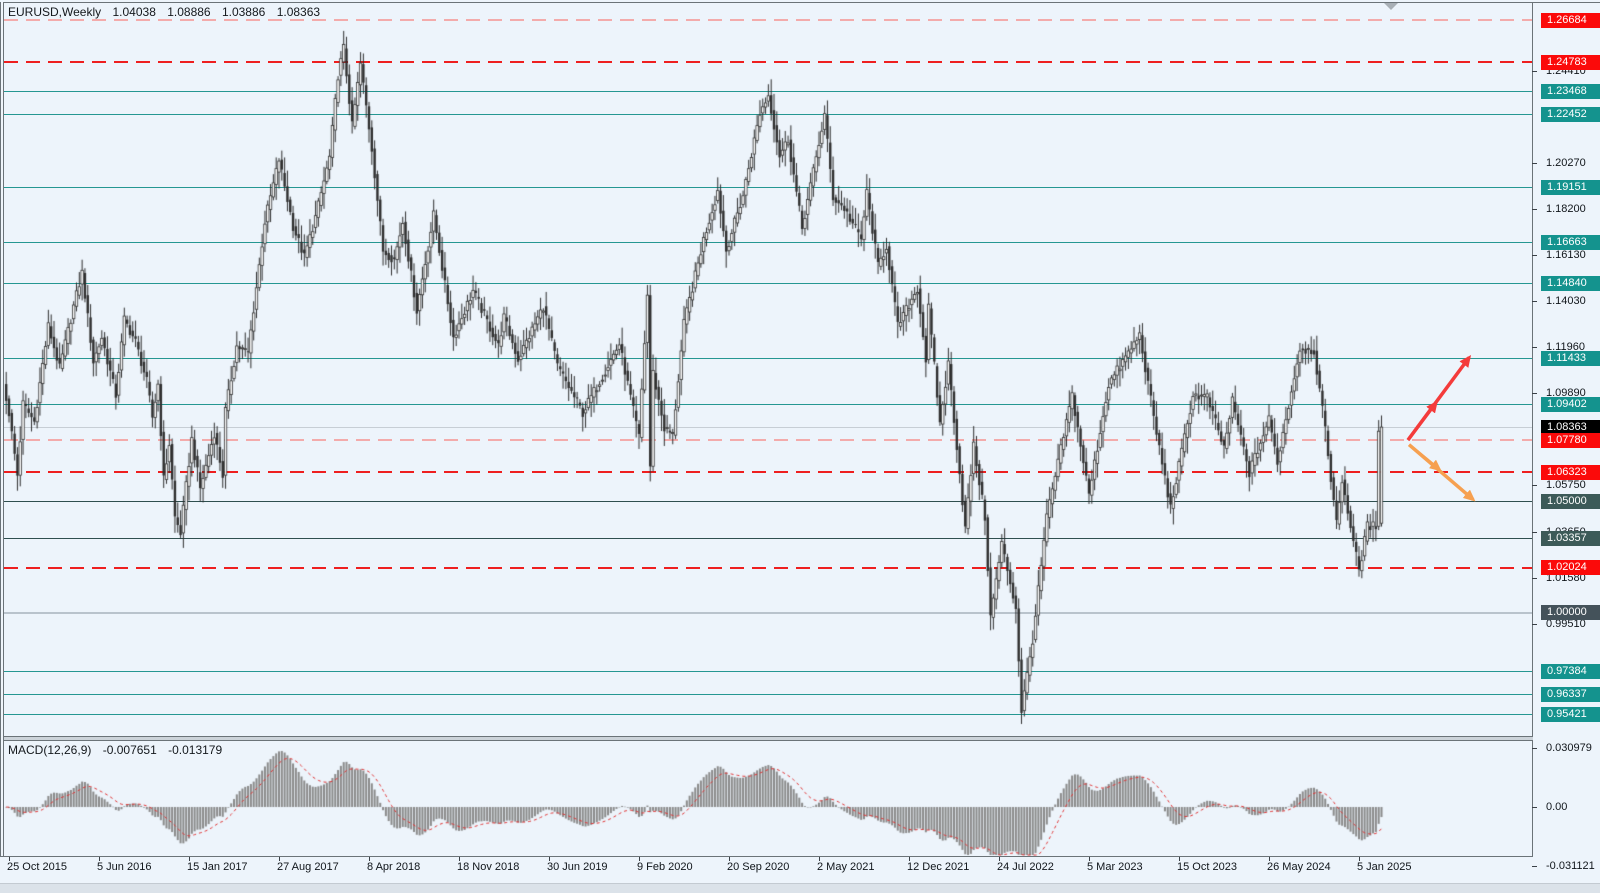 This screenshot has width=1600, height=893. What do you see at coordinates (1570, 538) in the screenshot?
I see `price-label-1.03357: 1.03357` at bounding box center [1570, 538].